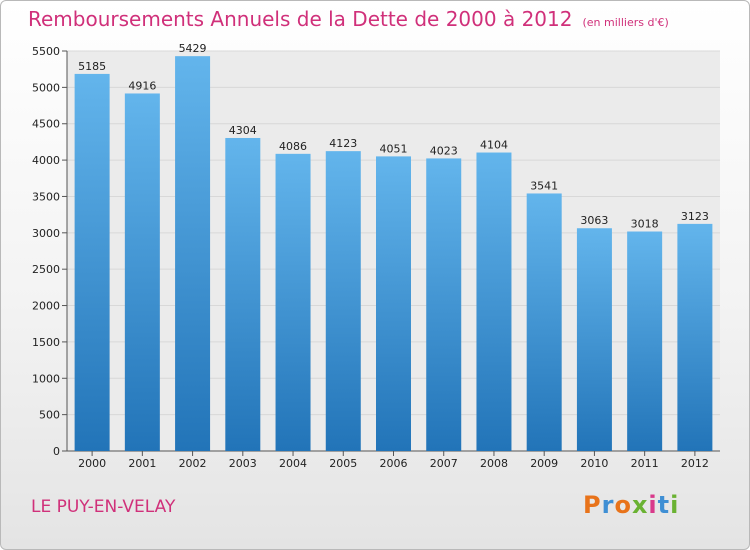 The height and width of the screenshot is (550, 750). I want to click on x-tick-label: 2004, so click(293, 463).